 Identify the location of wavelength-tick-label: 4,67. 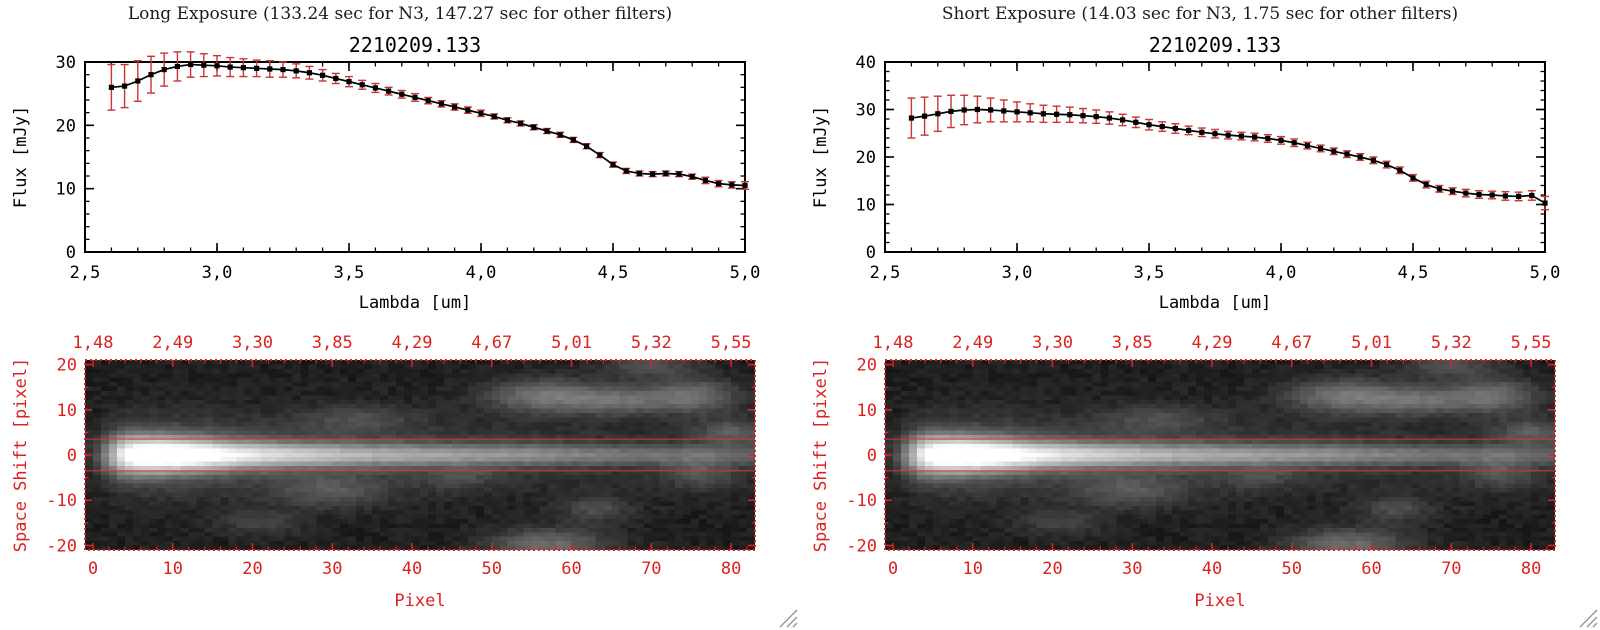
(491, 343).